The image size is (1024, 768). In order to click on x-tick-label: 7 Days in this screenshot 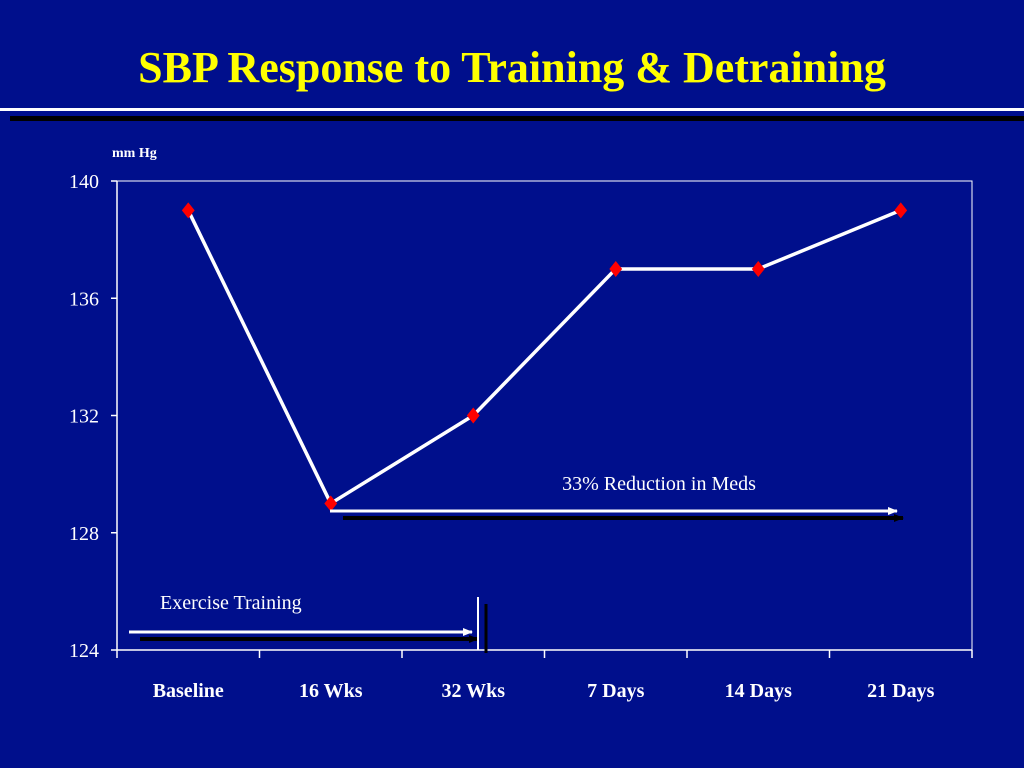, I will do `click(615, 691)`.